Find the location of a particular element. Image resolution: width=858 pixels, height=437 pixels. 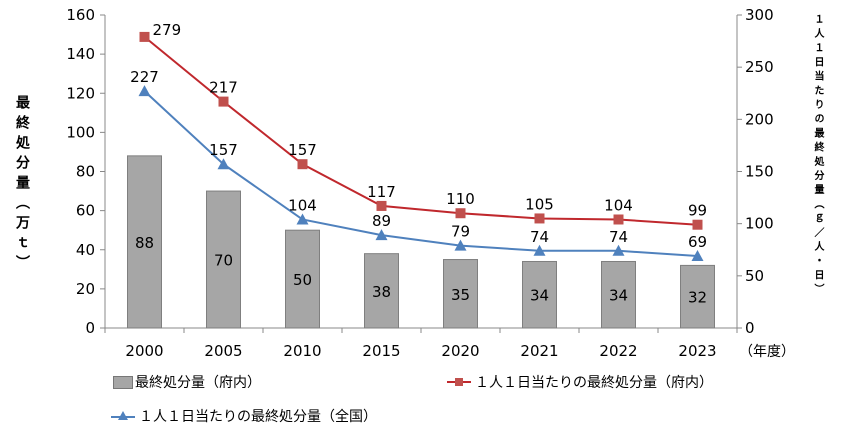

y-tick-label-right: 200 is located at coordinates (759, 119).